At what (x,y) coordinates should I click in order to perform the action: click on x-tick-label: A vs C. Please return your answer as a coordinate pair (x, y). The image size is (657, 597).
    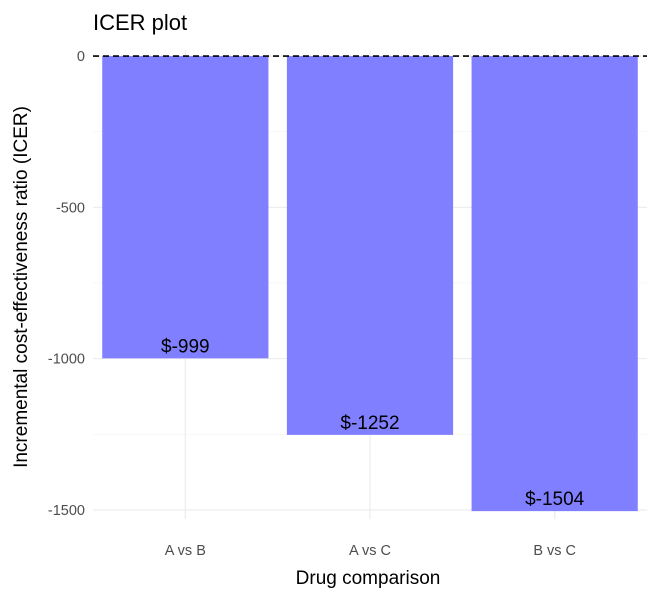
    Looking at the image, I should click on (370, 551).